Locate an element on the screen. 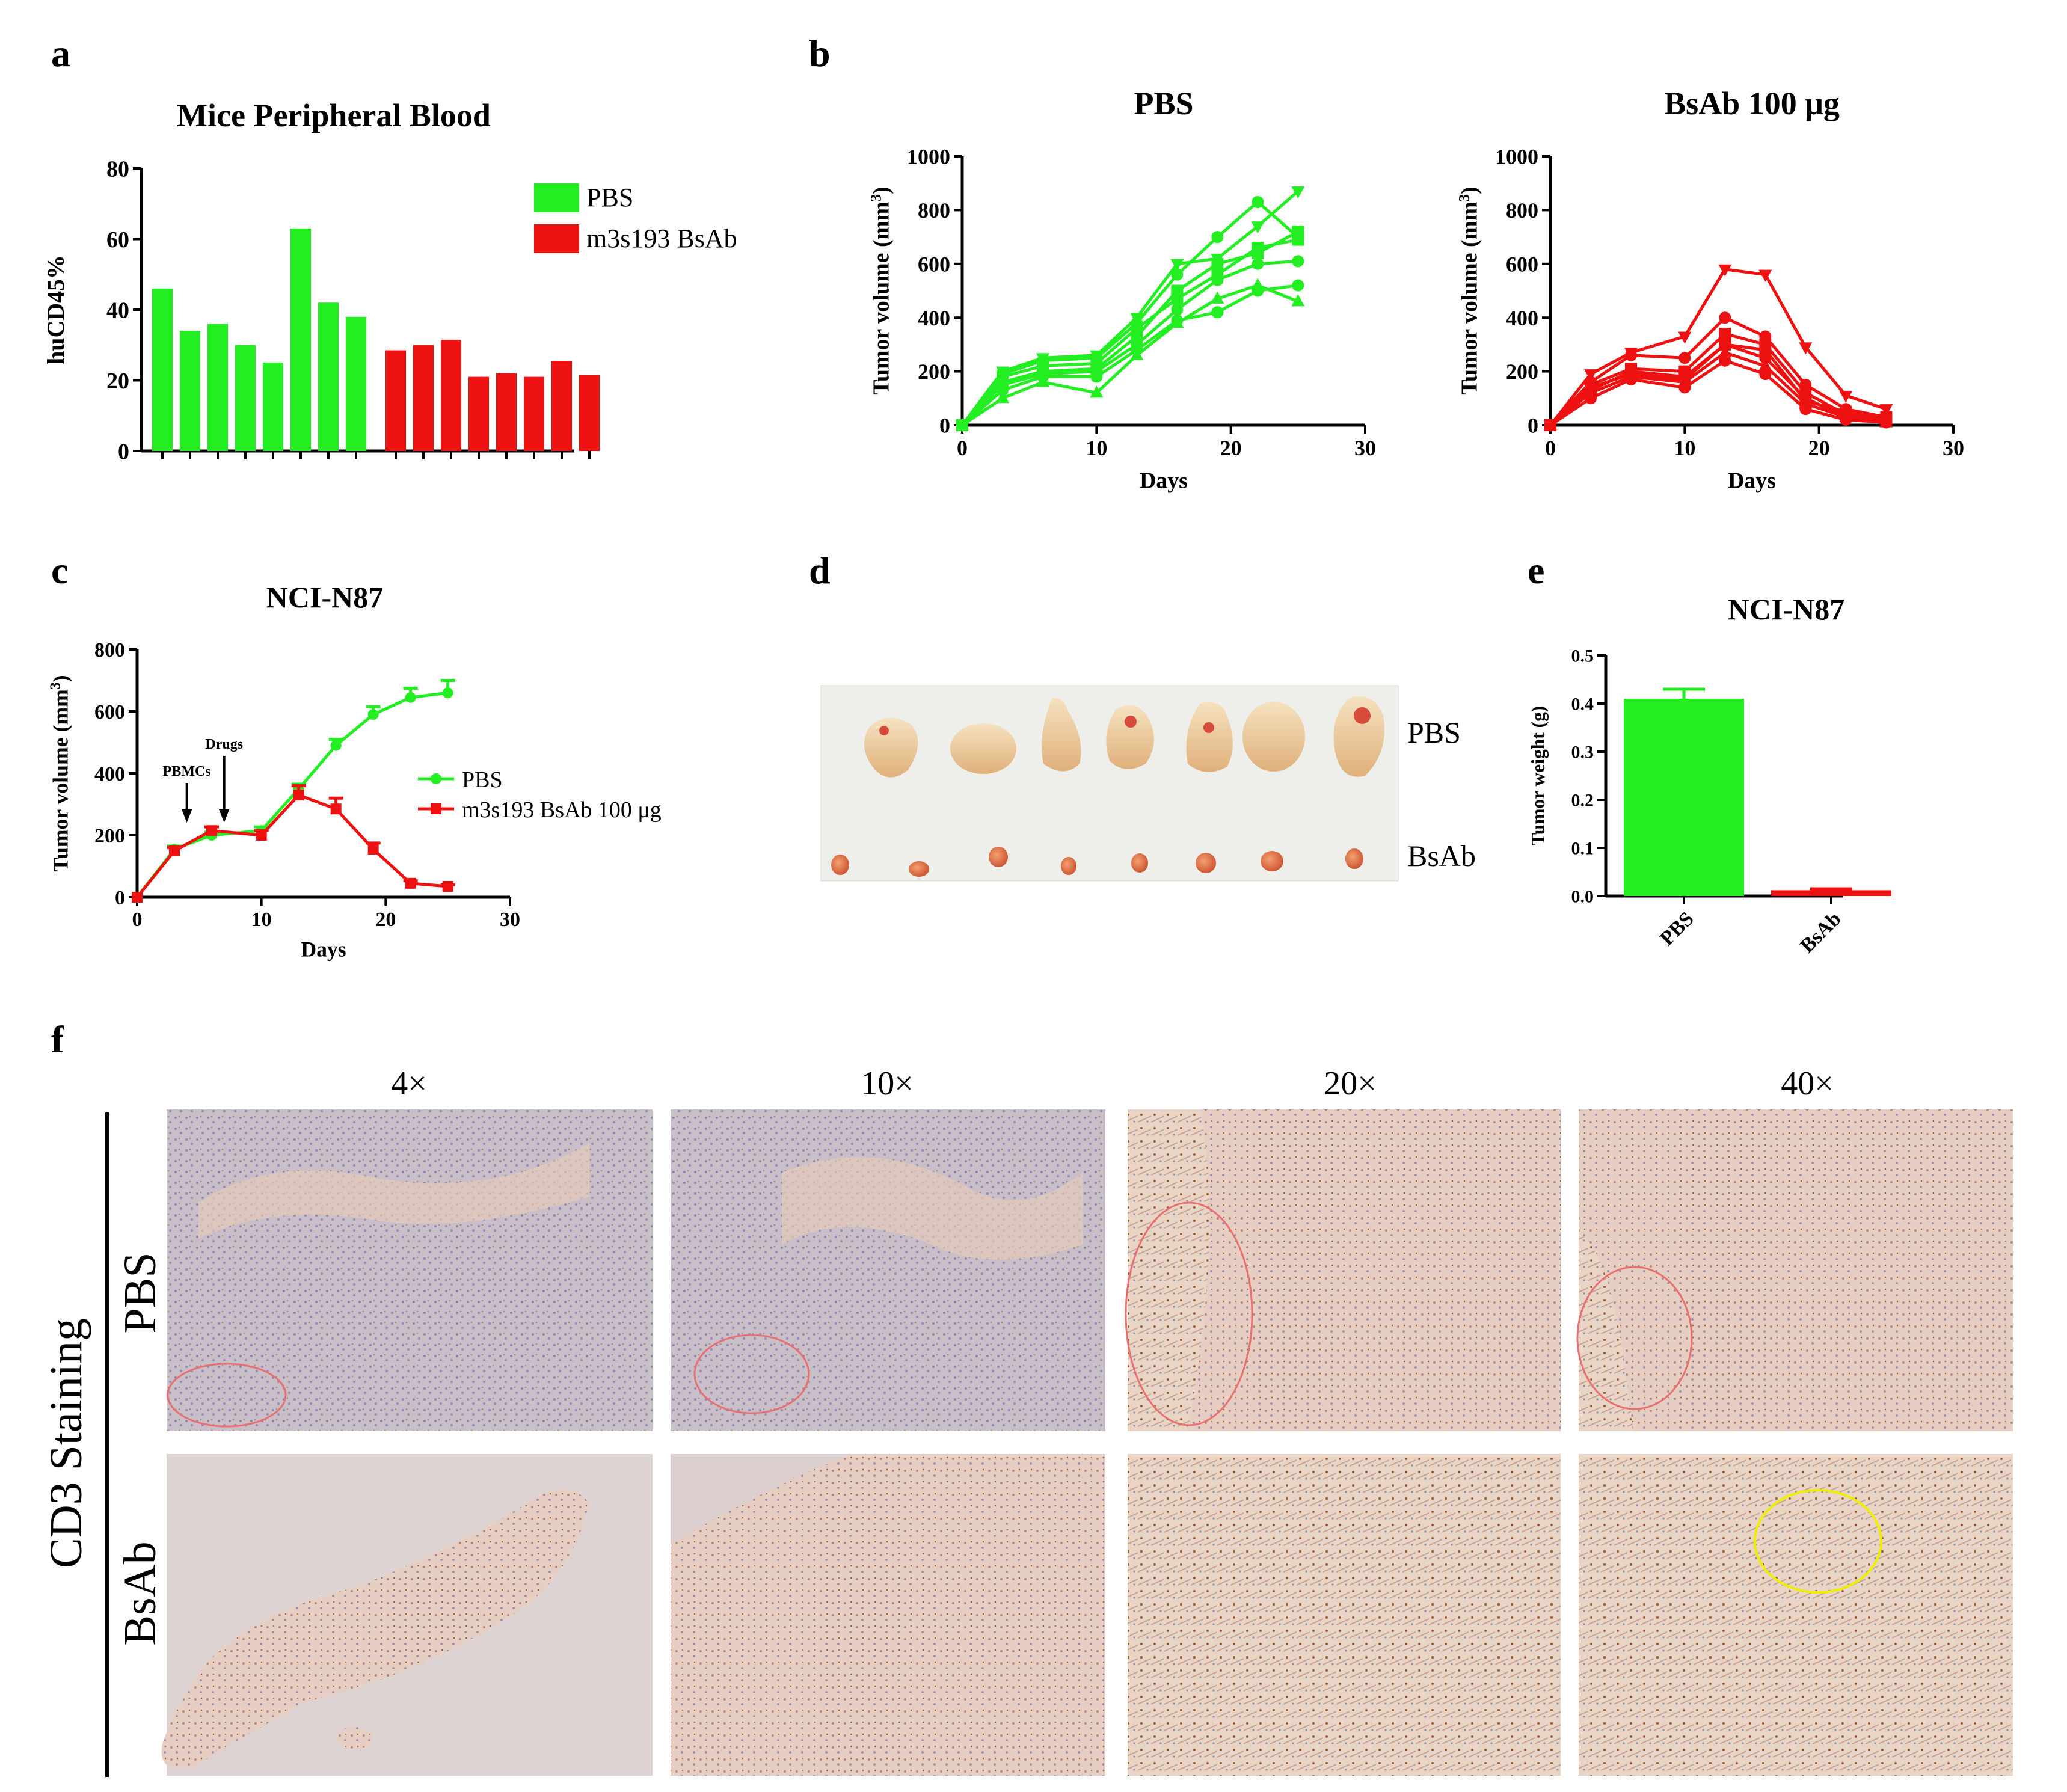 This screenshot has width=2067, height=1792. tissue-section-bsab-4x is located at coordinates (375, 1629).